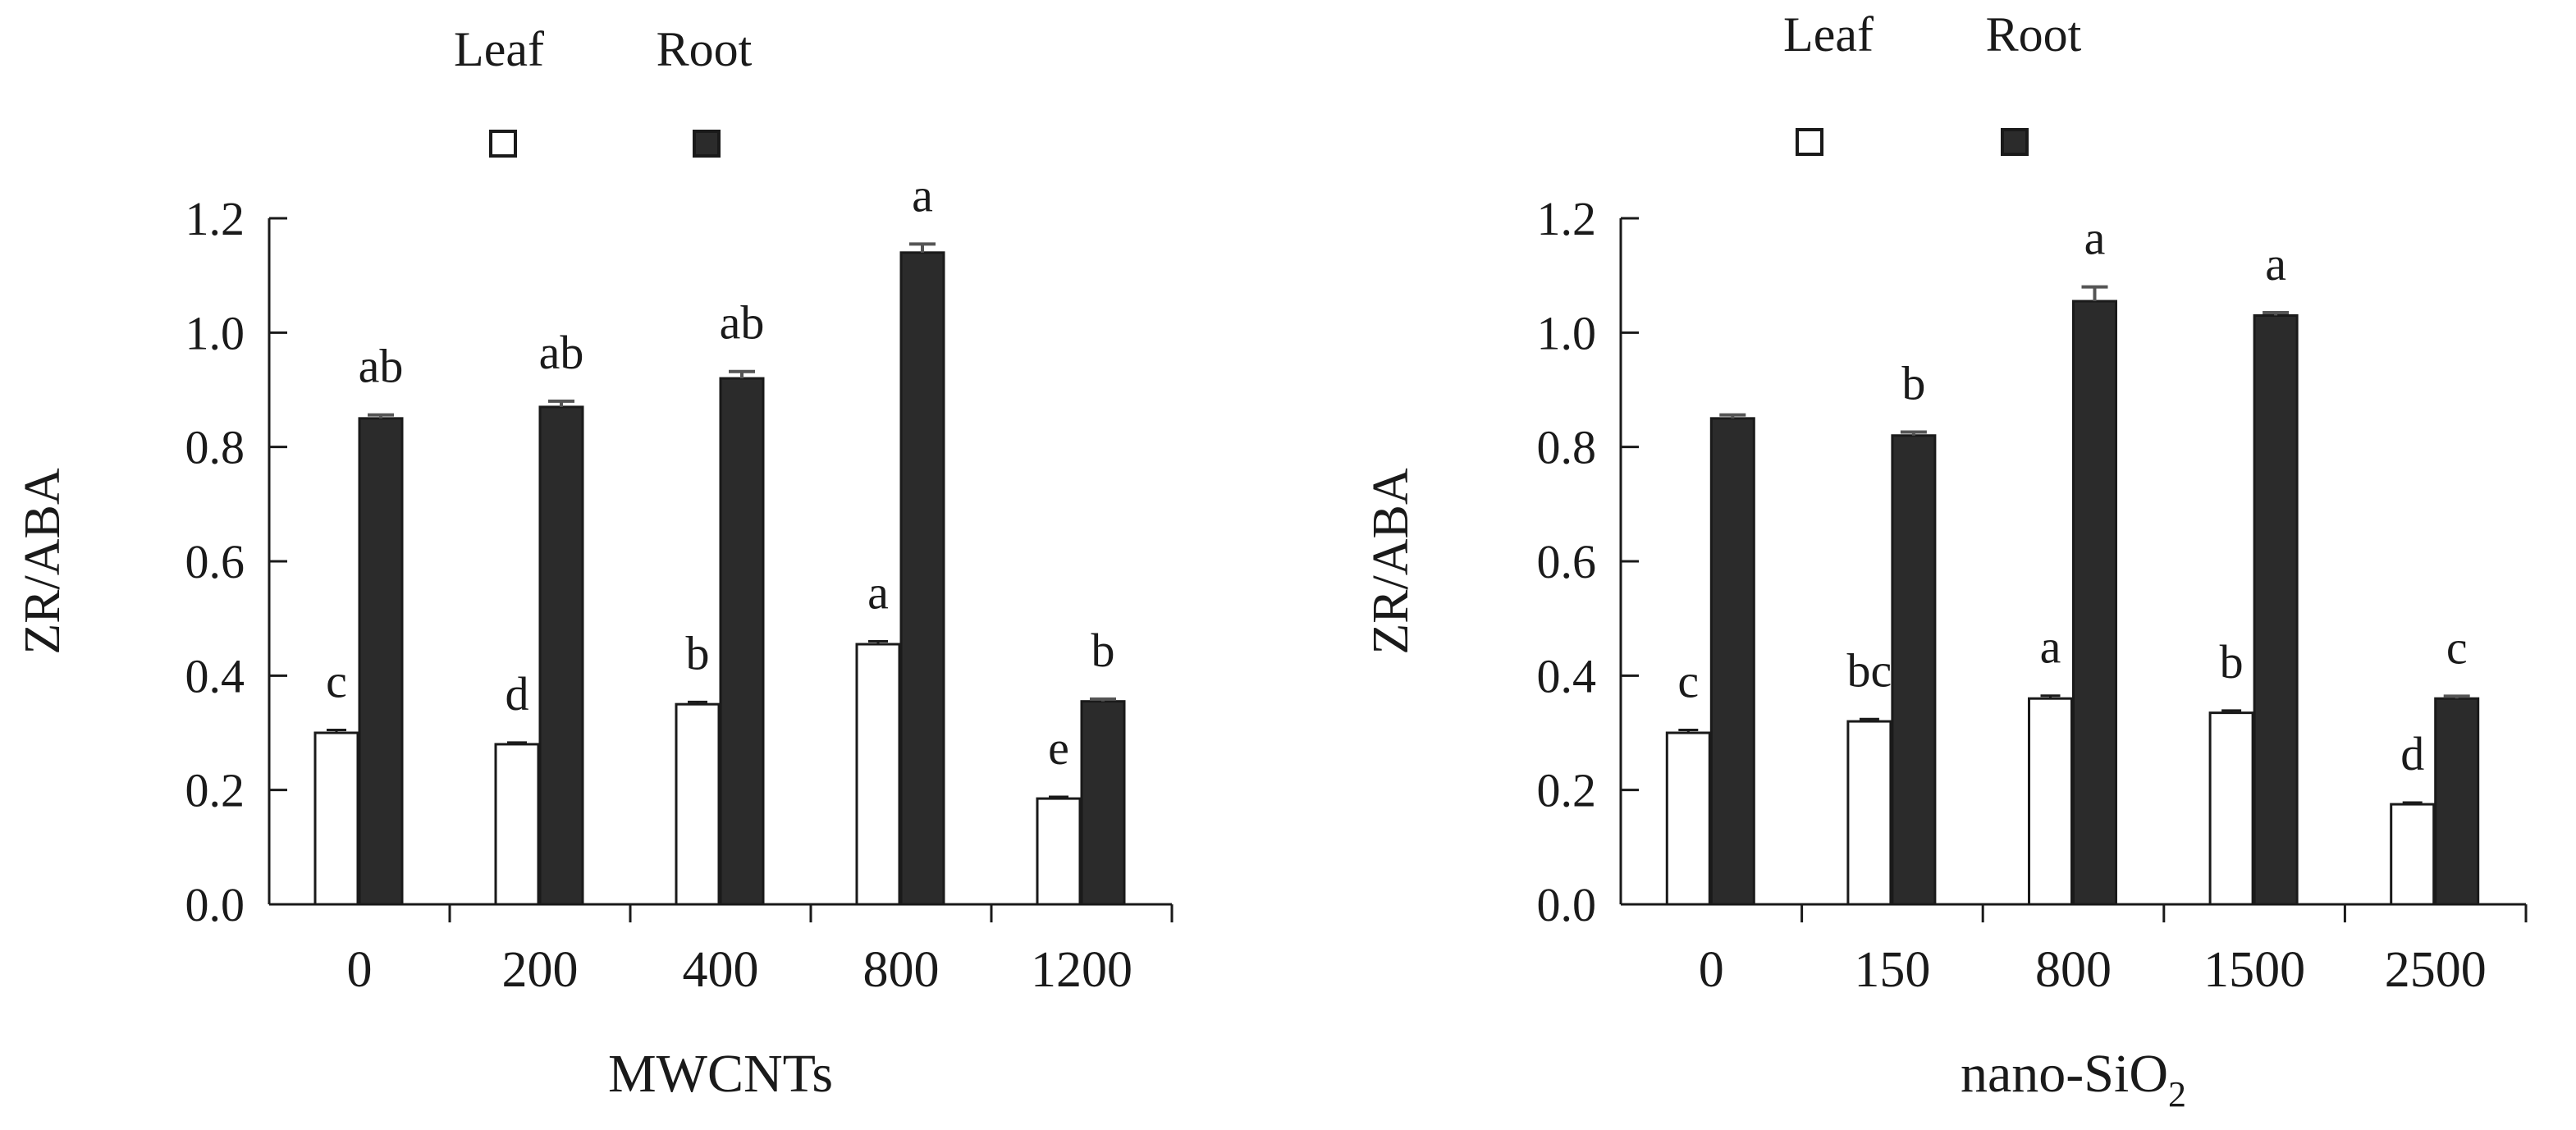  I want to click on x-axis-label-text: MWCNTs, so click(720, 1074).